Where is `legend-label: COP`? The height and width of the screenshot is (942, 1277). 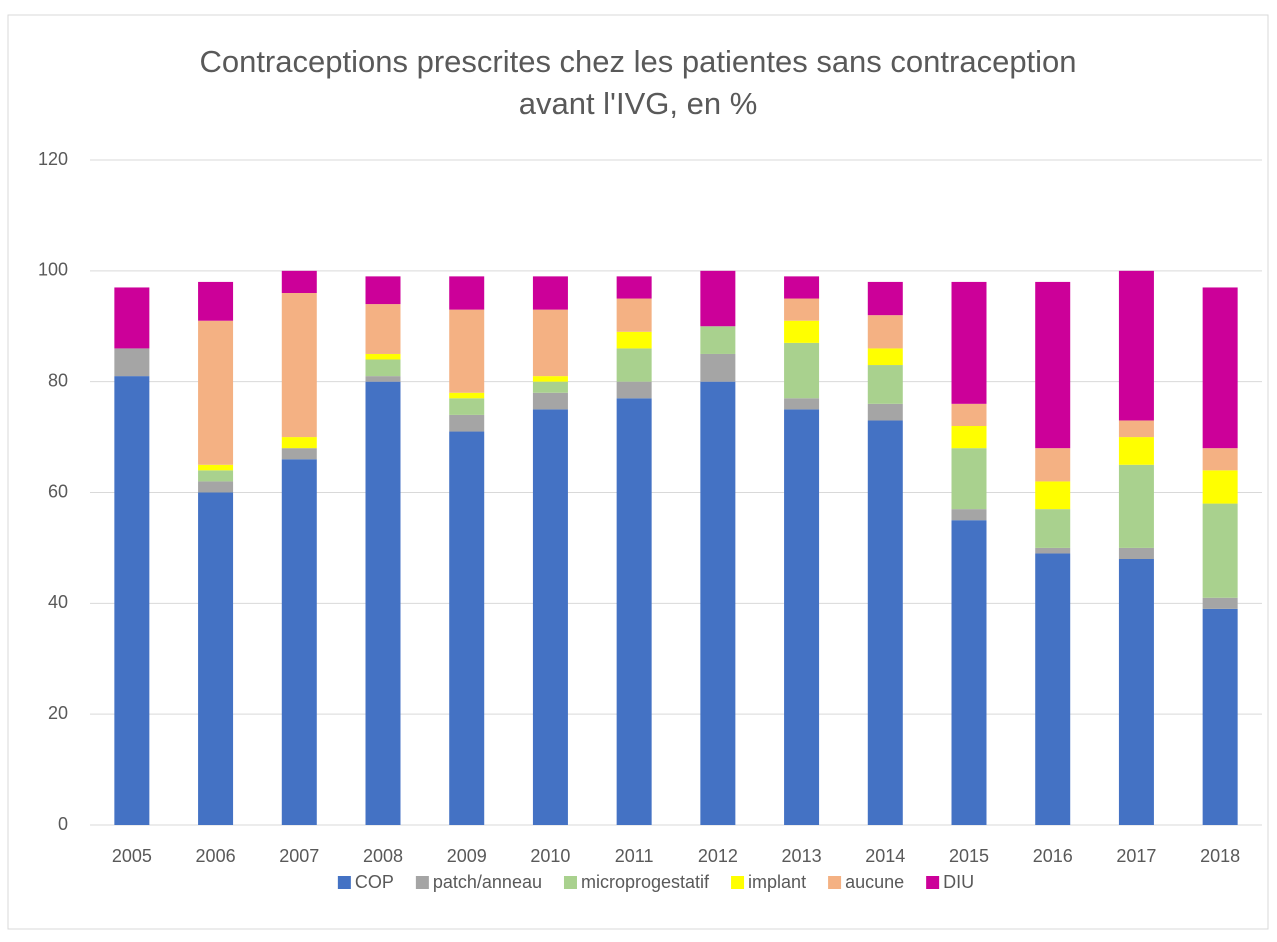
legend-label: COP is located at coordinates (374, 882).